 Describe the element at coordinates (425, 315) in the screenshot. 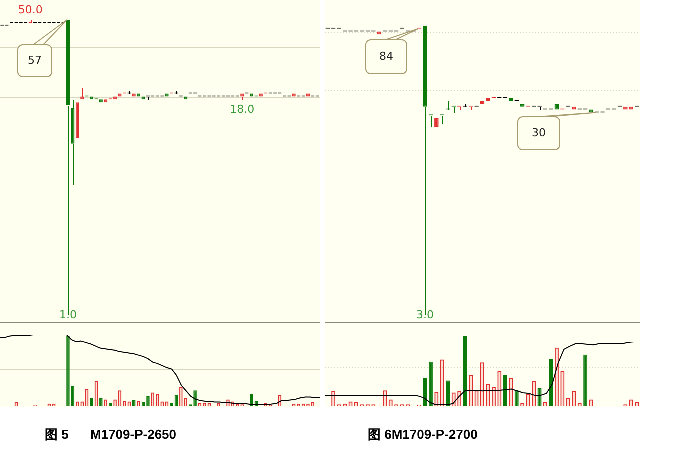

I see `annotation: 3.0` at that location.